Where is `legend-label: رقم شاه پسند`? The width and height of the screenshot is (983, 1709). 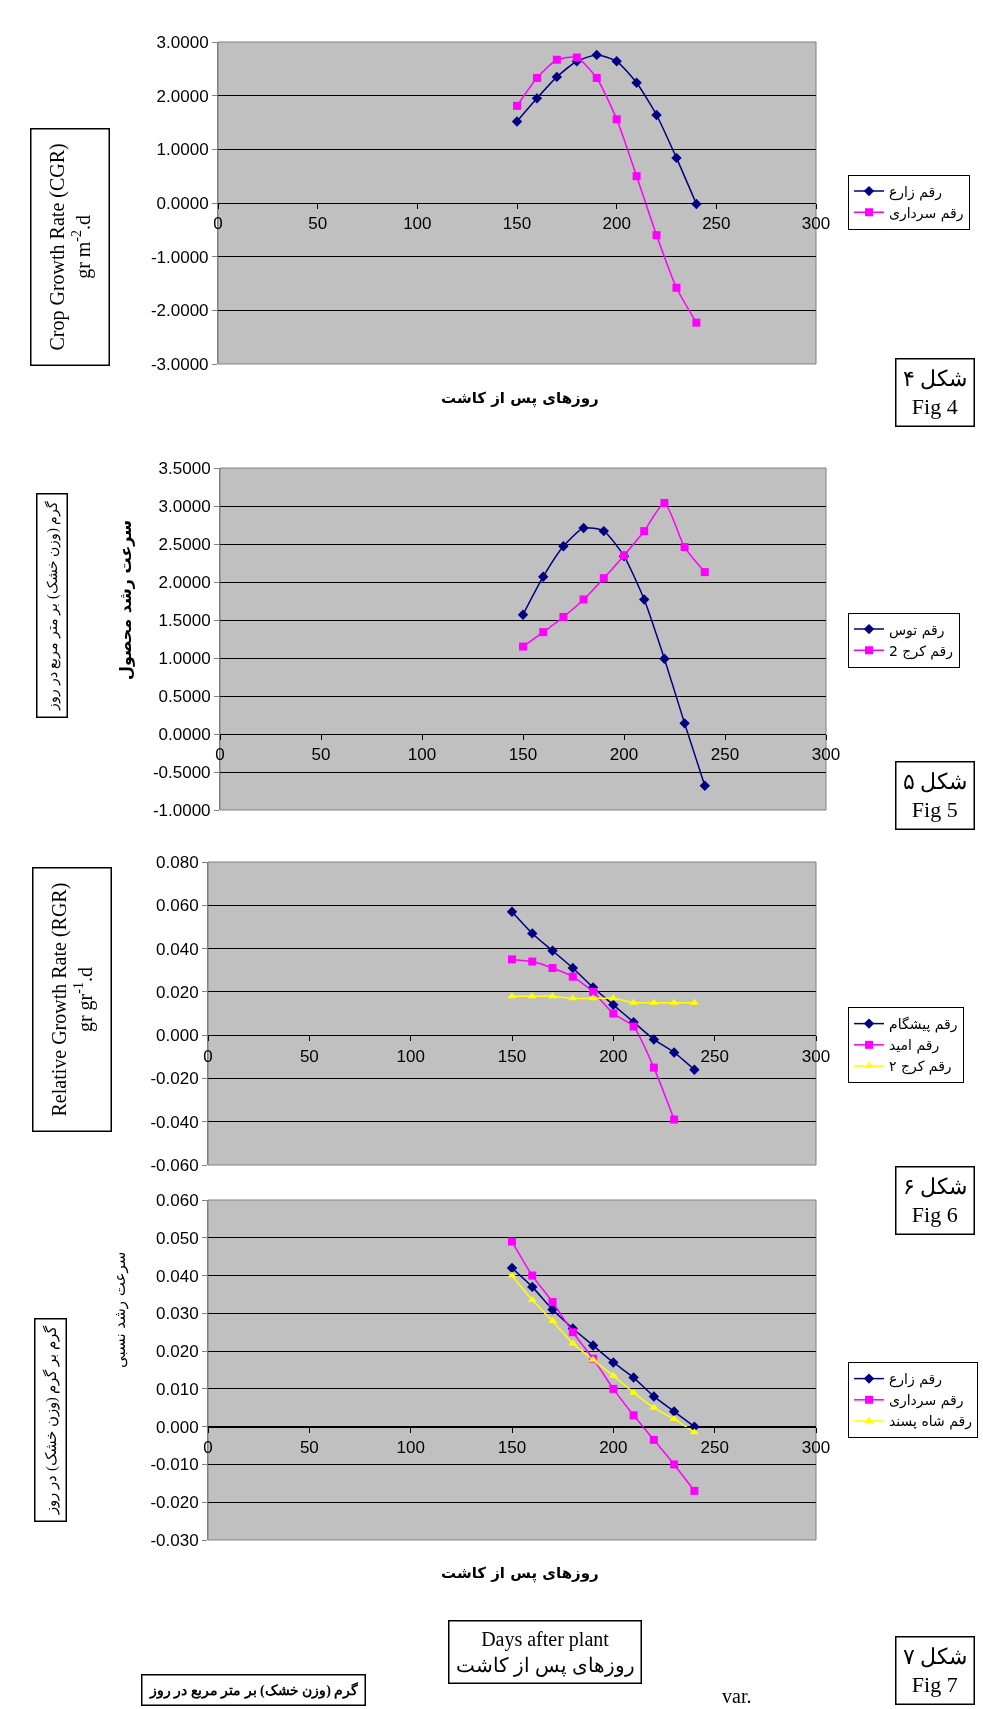
legend-label: رقم شاه پسند is located at coordinates (930, 1422).